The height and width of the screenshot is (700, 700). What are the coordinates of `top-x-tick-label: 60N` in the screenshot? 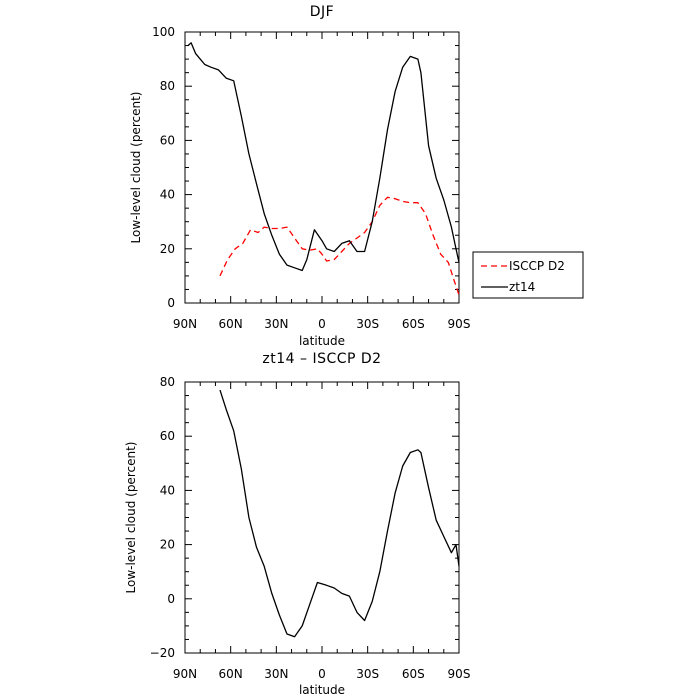 It's located at (231, 324).